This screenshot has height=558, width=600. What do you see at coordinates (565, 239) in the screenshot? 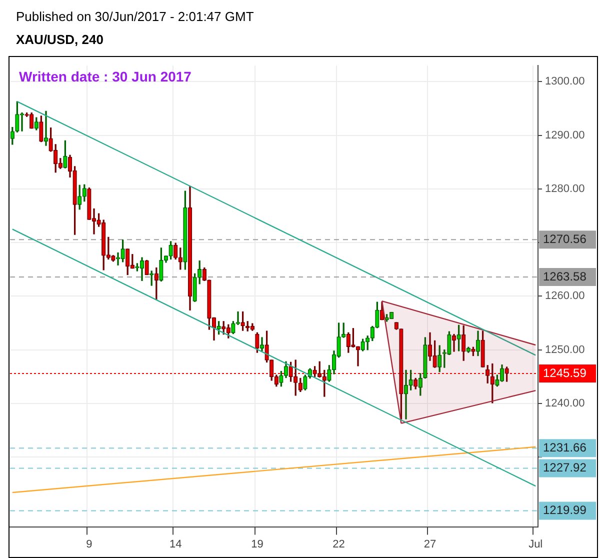
I see `ref-line-label: 1270.56` at bounding box center [565, 239].